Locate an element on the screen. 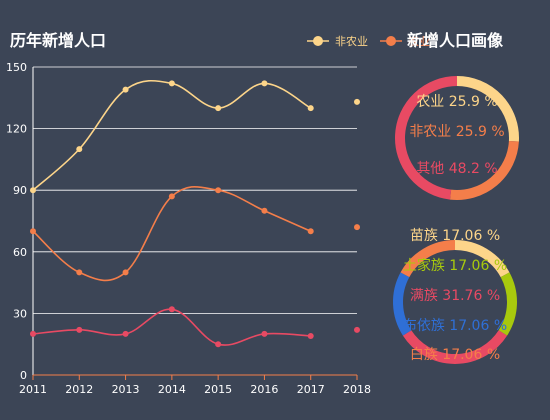  slice-label: 布依族 17.06 % is located at coordinates (455, 326).